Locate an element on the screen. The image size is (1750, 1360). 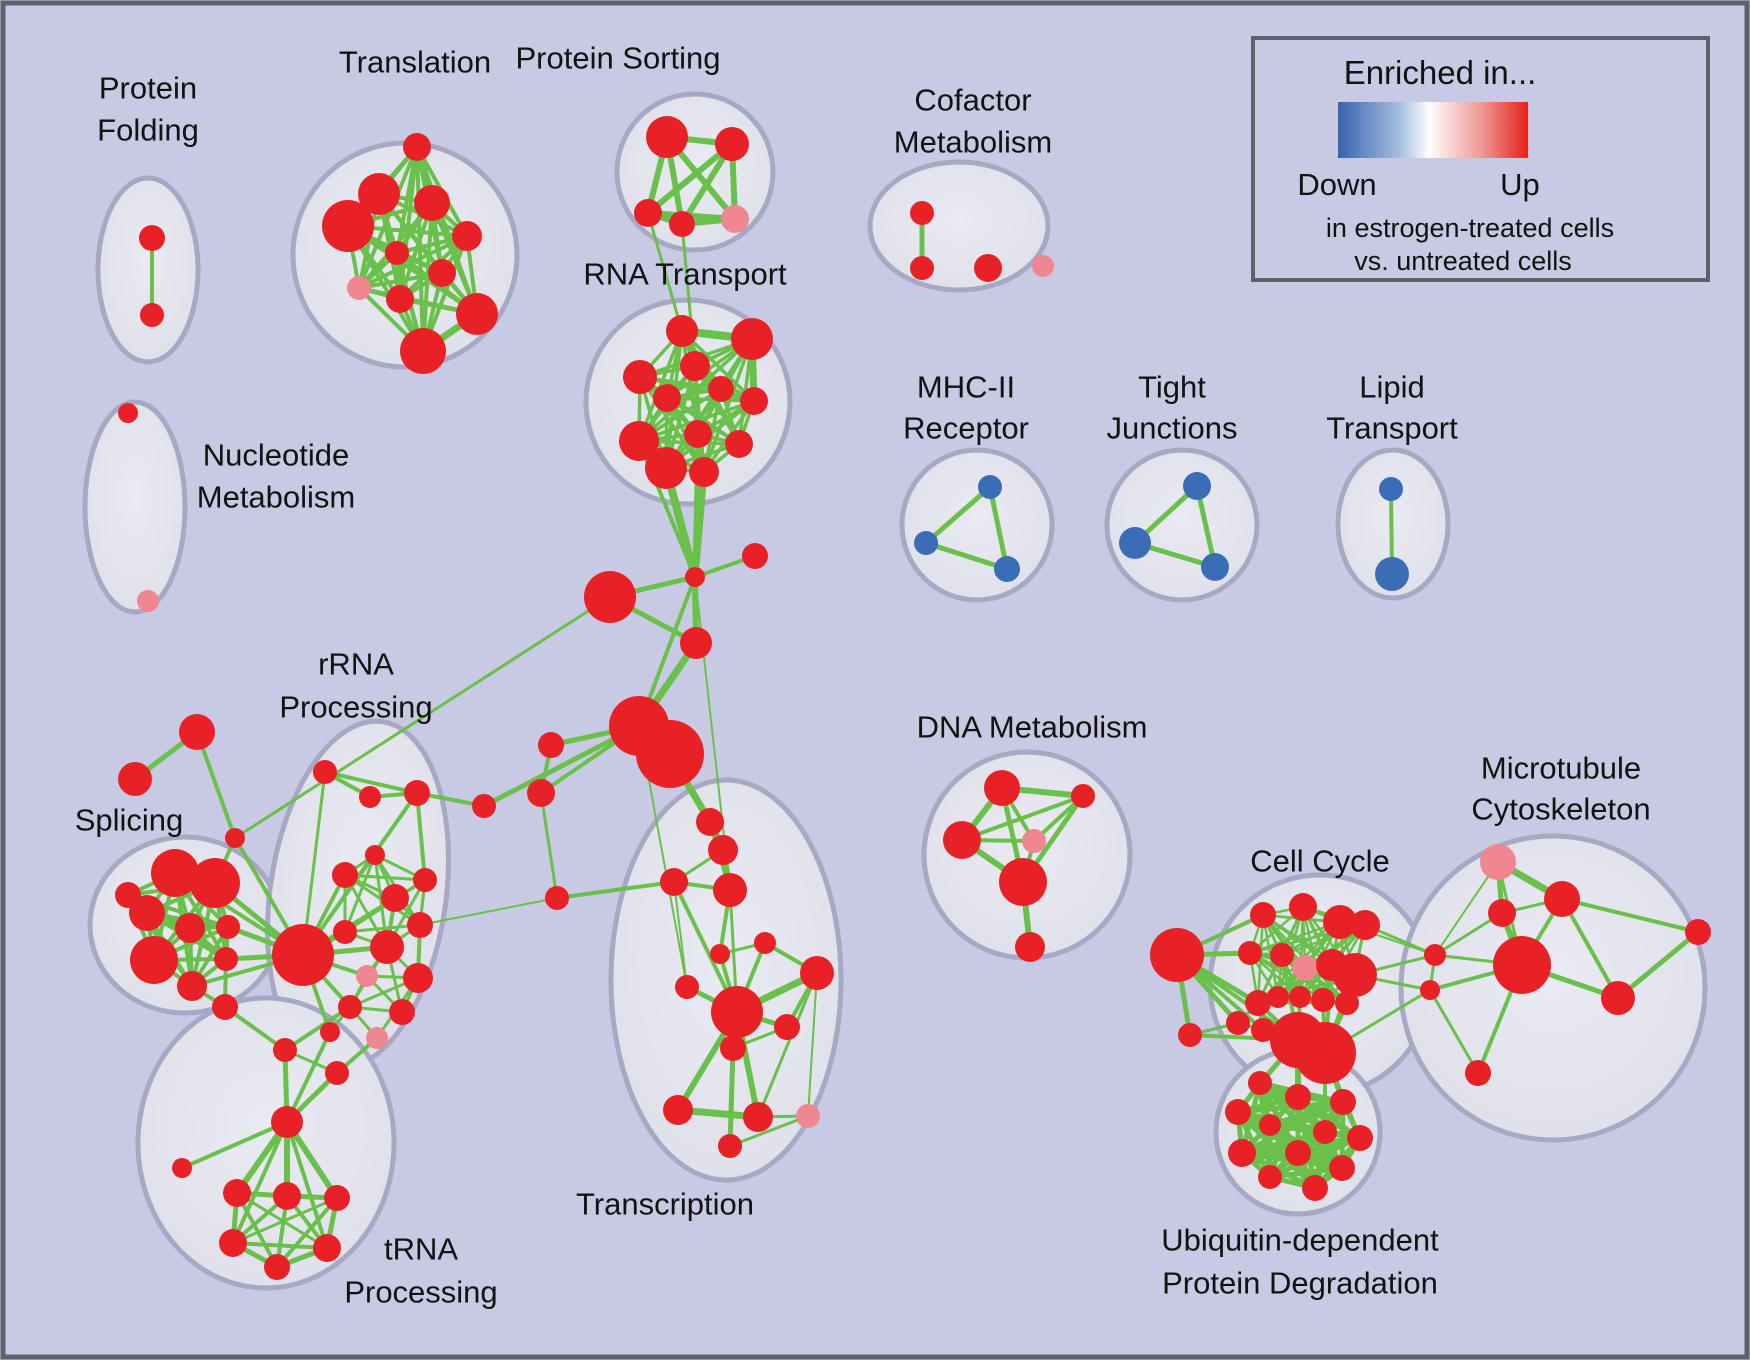
cluster-label-trna-processing: Processing is located at coordinates (420, 1292).